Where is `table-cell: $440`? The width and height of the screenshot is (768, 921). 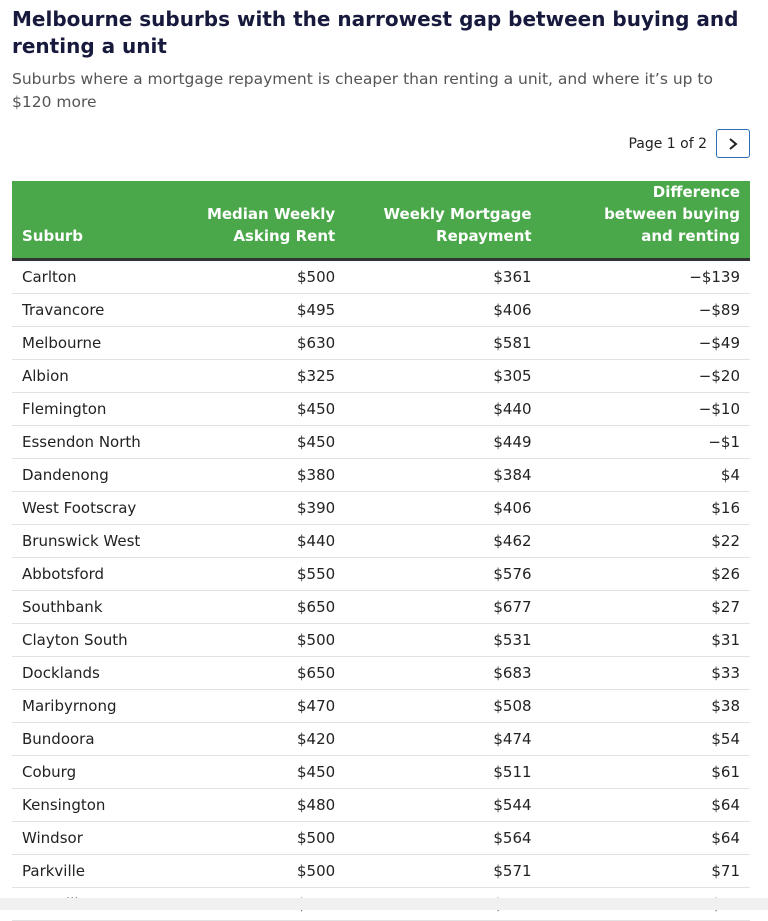 table-cell: $440 is located at coordinates (443, 409).